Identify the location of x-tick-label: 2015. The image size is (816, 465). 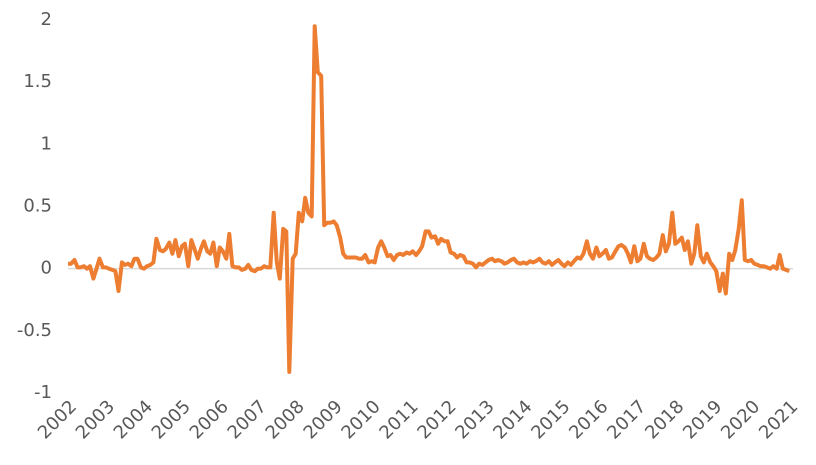
(550, 419).